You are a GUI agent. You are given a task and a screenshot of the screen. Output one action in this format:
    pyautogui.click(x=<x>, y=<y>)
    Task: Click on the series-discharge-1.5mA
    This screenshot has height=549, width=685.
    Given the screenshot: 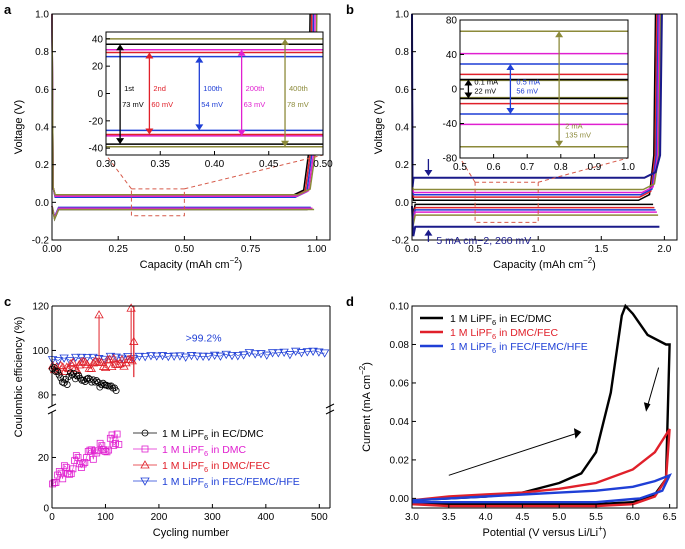 What is the action you would take?
    pyautogui.click(x=534, y=214)
    